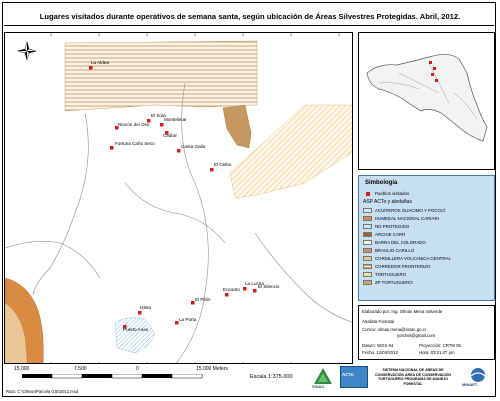  I want to click on inset-map-svg, so click(427, 98).